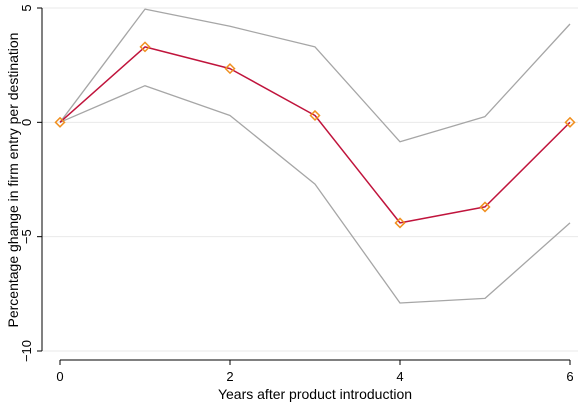 The width and height of the screenshot is (578, 407). Describe the element at coordinates (26, 122) in the screenshot. I see `y-tick-label: 0` at that location.